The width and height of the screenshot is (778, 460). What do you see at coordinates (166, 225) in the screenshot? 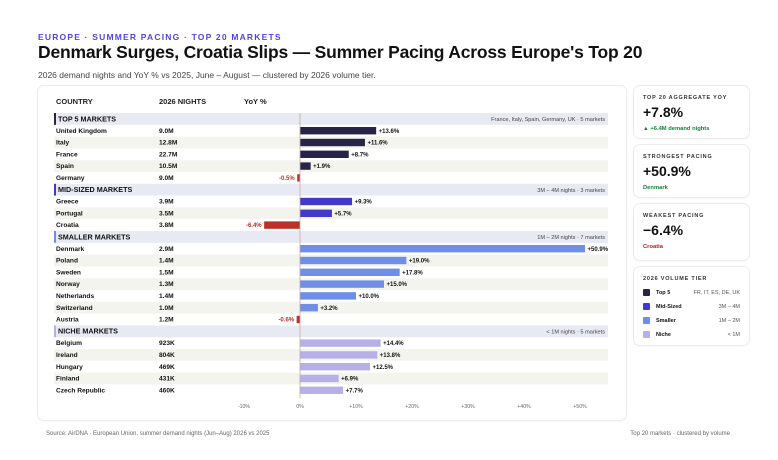
I see `nights-value: 3.8M` at bounding box center [166, 225].